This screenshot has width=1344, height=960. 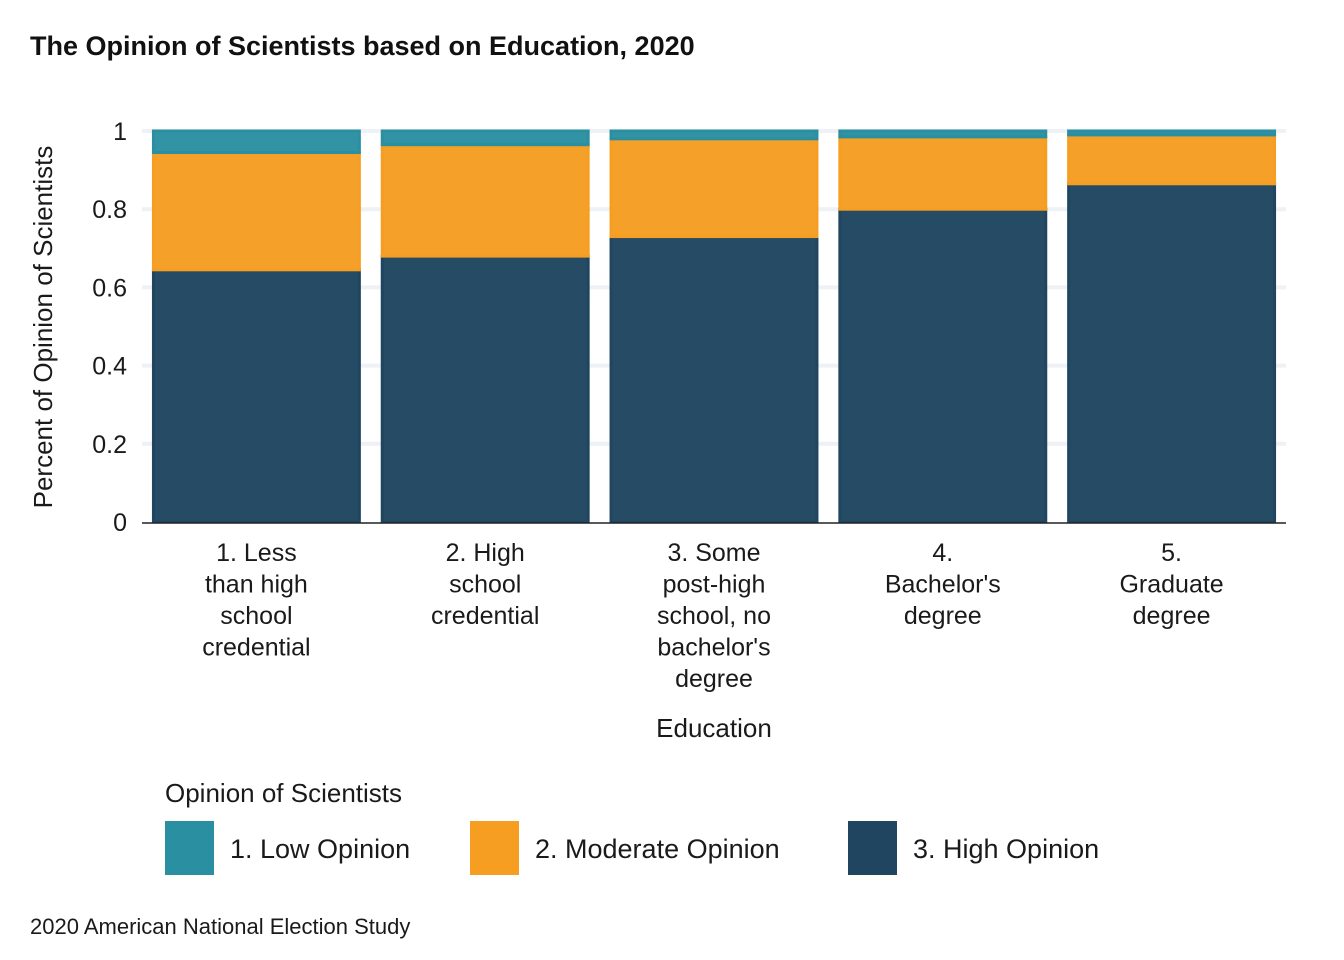 I want to click on x-tick-label: 2. High school credential, so click(x=485, y=584).